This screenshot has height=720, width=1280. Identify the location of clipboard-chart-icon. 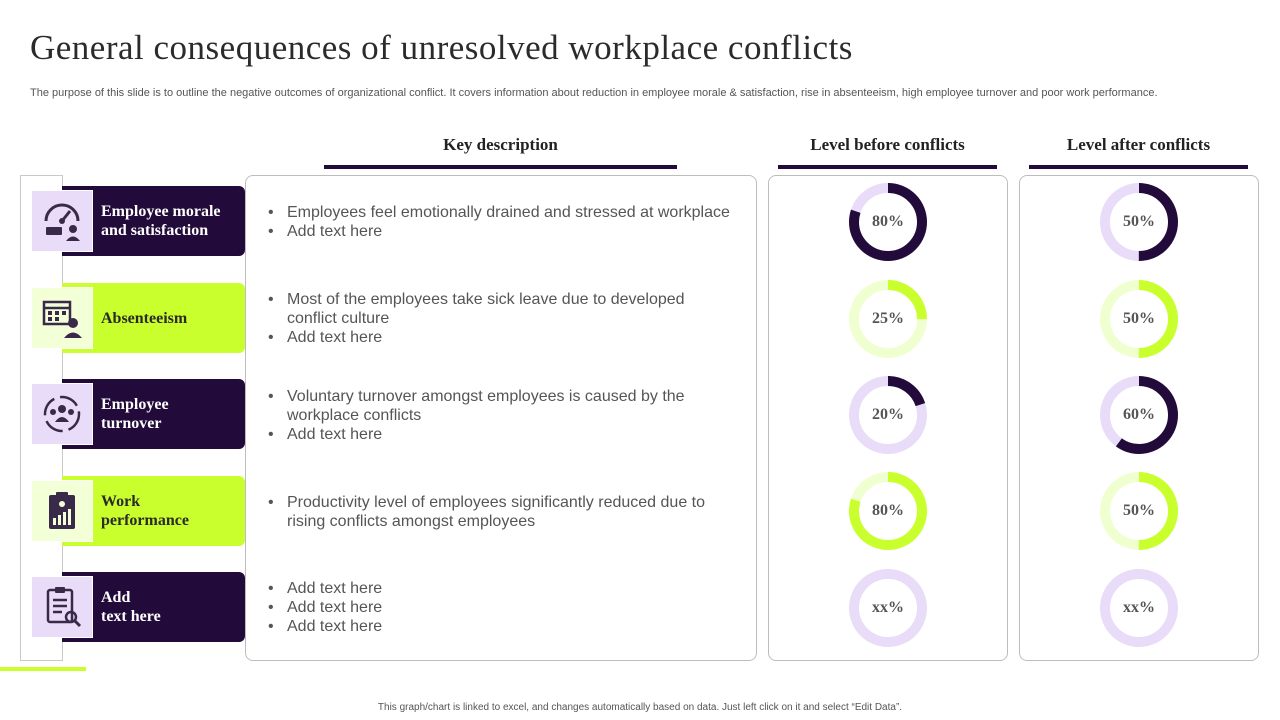
(62, 511).